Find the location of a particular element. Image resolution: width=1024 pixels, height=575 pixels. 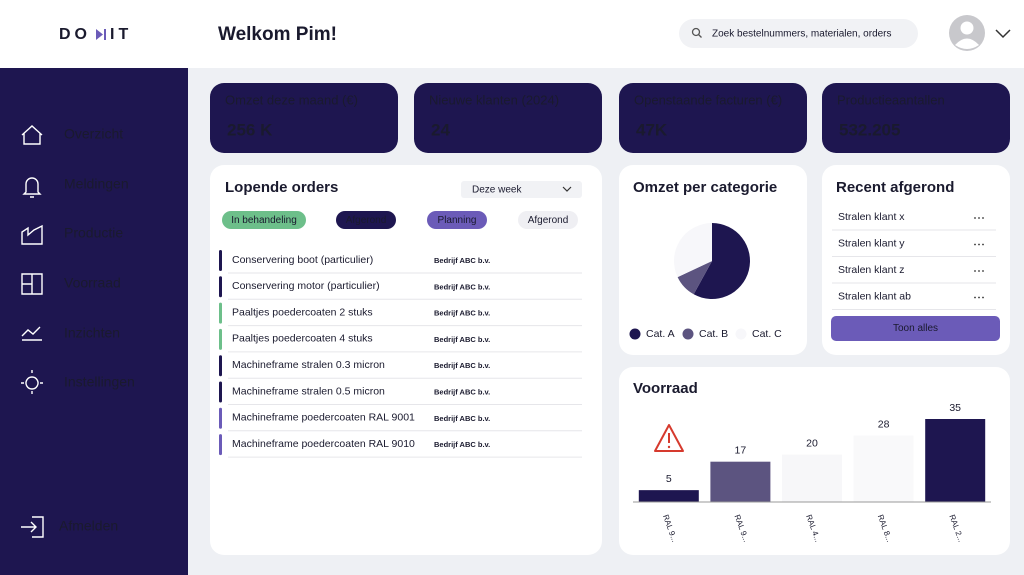

logo-icon is located at coordinates (99, 34).